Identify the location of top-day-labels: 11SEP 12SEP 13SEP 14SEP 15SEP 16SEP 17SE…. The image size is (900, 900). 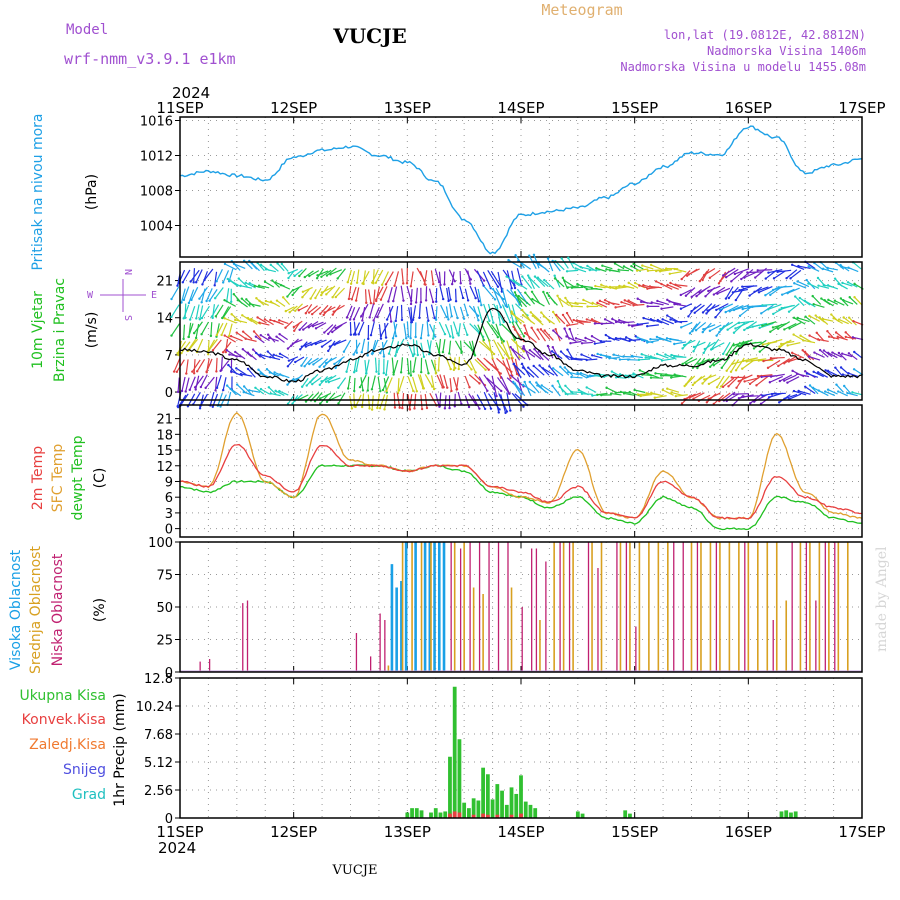
(520, 108).